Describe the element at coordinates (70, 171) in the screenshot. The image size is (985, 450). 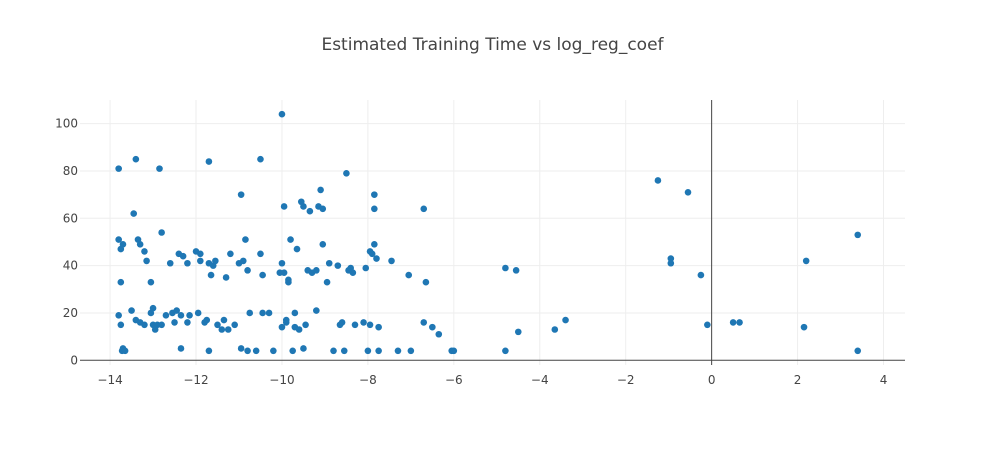
I see `y-tick-label: 80` at that location.